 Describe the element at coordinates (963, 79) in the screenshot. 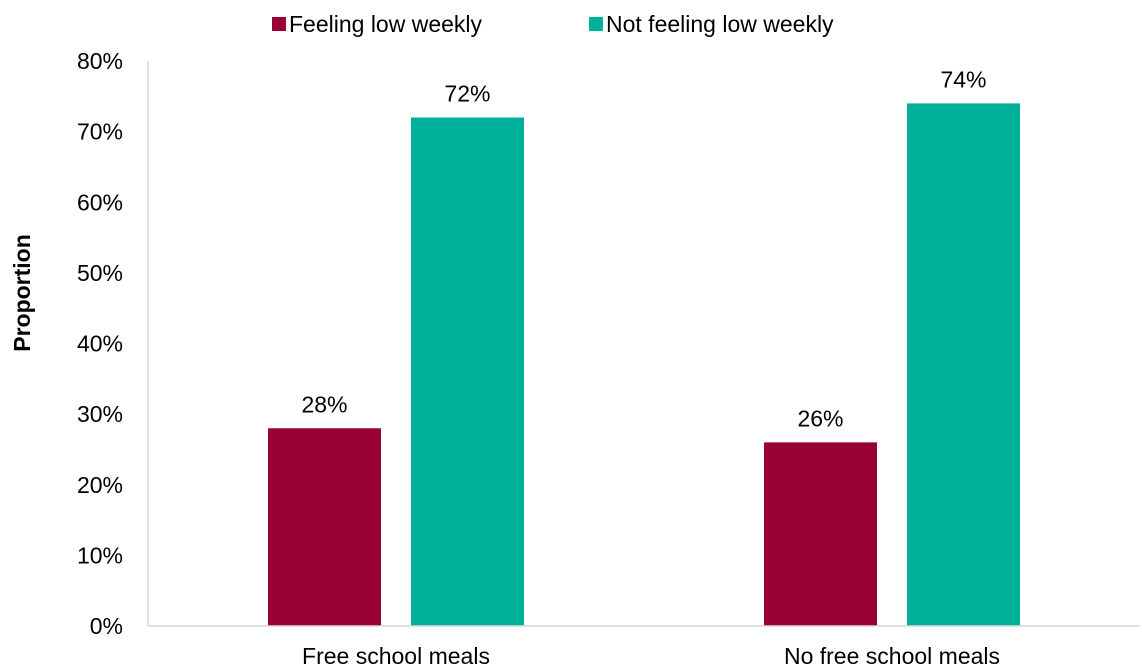

I see `data-label: 74%` at that location.